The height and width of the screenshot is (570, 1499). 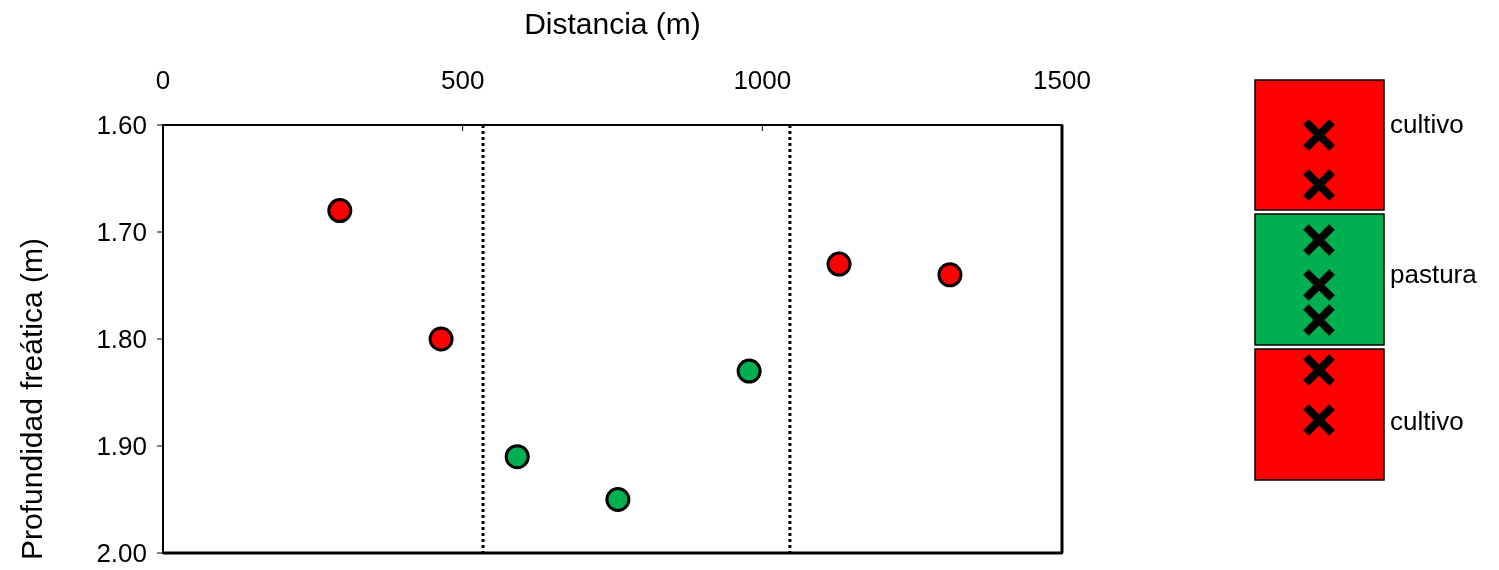 I want to click on y-tick-label: 1.80, so click(x=121, y=339).